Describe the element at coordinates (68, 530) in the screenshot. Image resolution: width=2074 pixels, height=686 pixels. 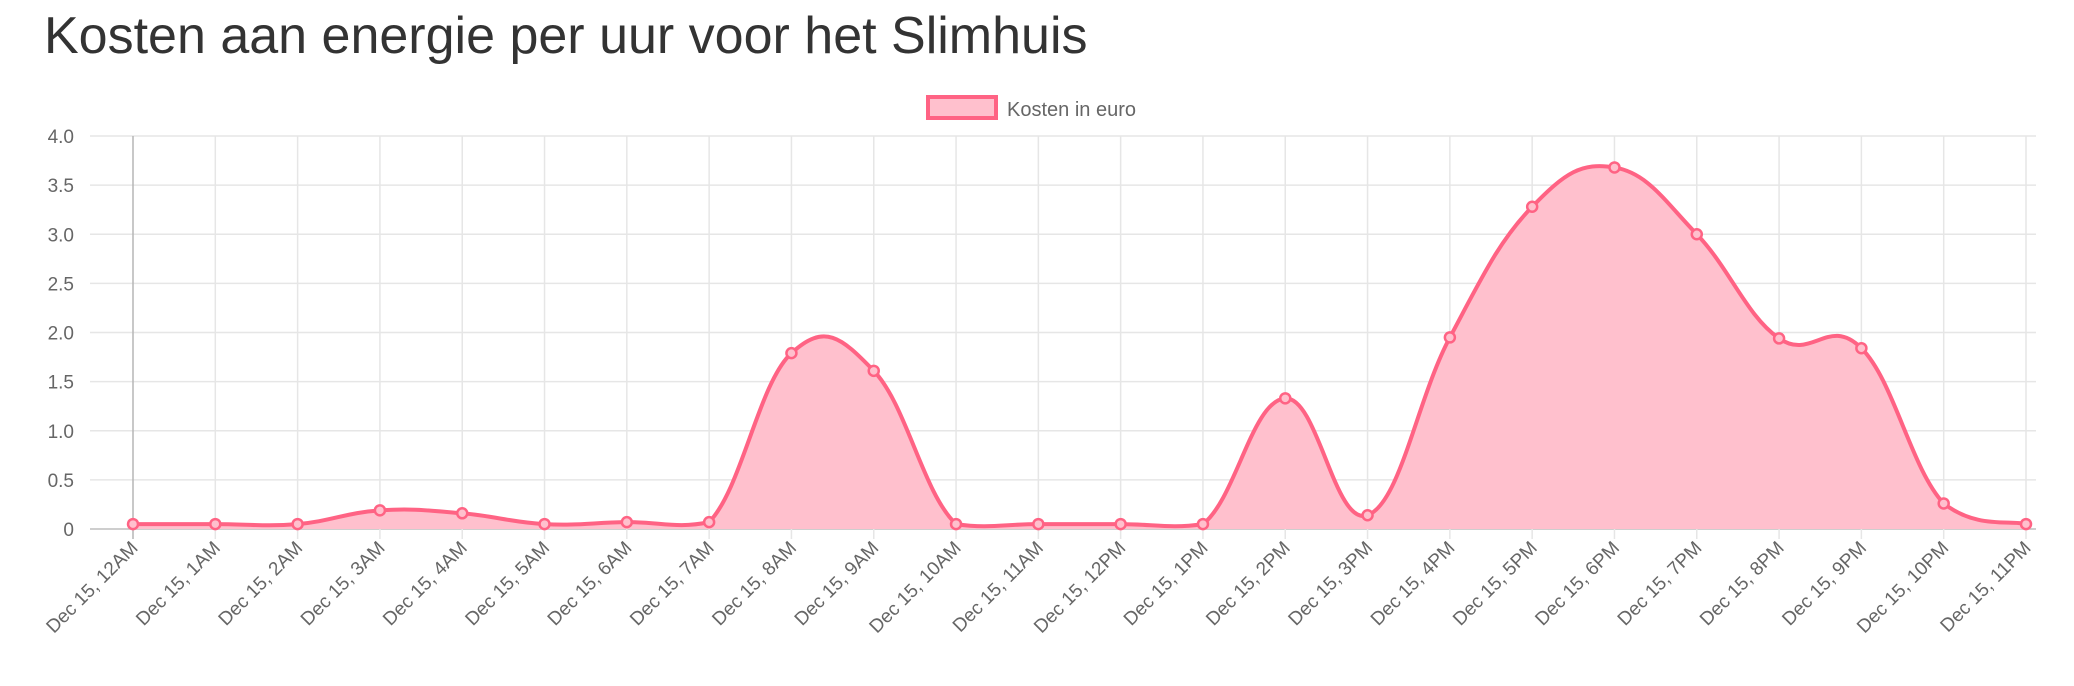
I see `y-tick-label: 0` at that location.